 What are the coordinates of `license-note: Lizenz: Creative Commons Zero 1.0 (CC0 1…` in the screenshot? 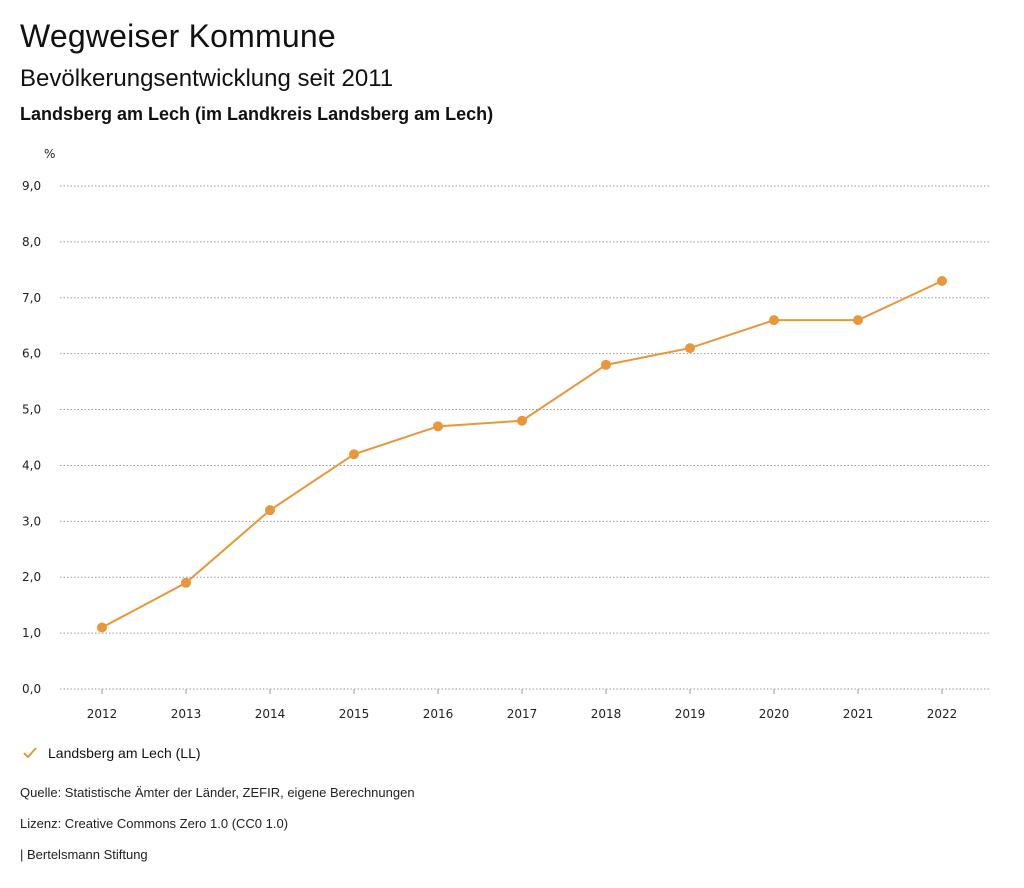 It's located at (154, 823).